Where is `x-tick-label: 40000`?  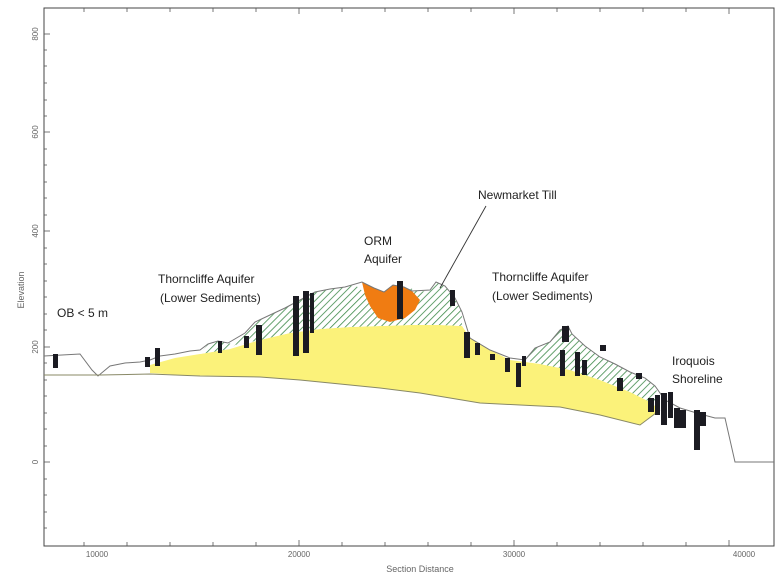 x-tick-label: 40000 is located at coordinates (744, 554).